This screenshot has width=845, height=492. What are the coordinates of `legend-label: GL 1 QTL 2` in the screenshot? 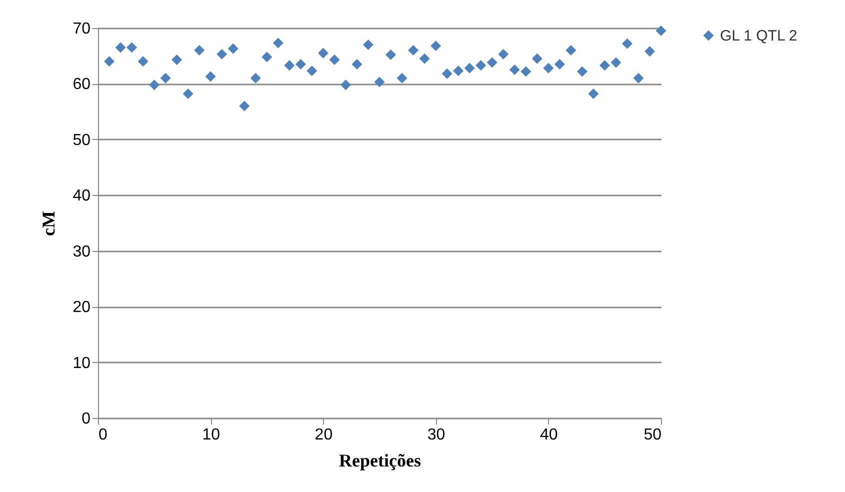 It's located at (759, 36).